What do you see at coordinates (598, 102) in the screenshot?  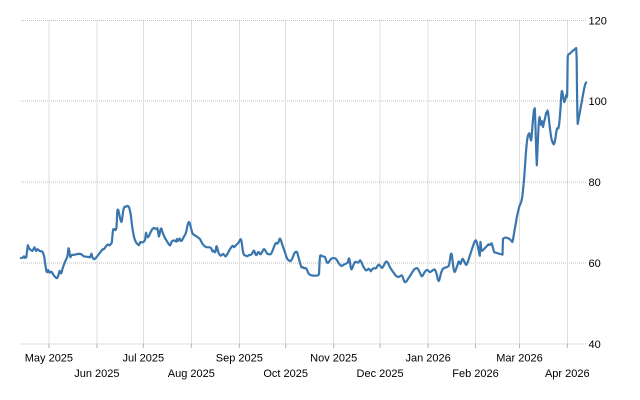 I see `svg-text: 100` at bounding box center [598, 102].